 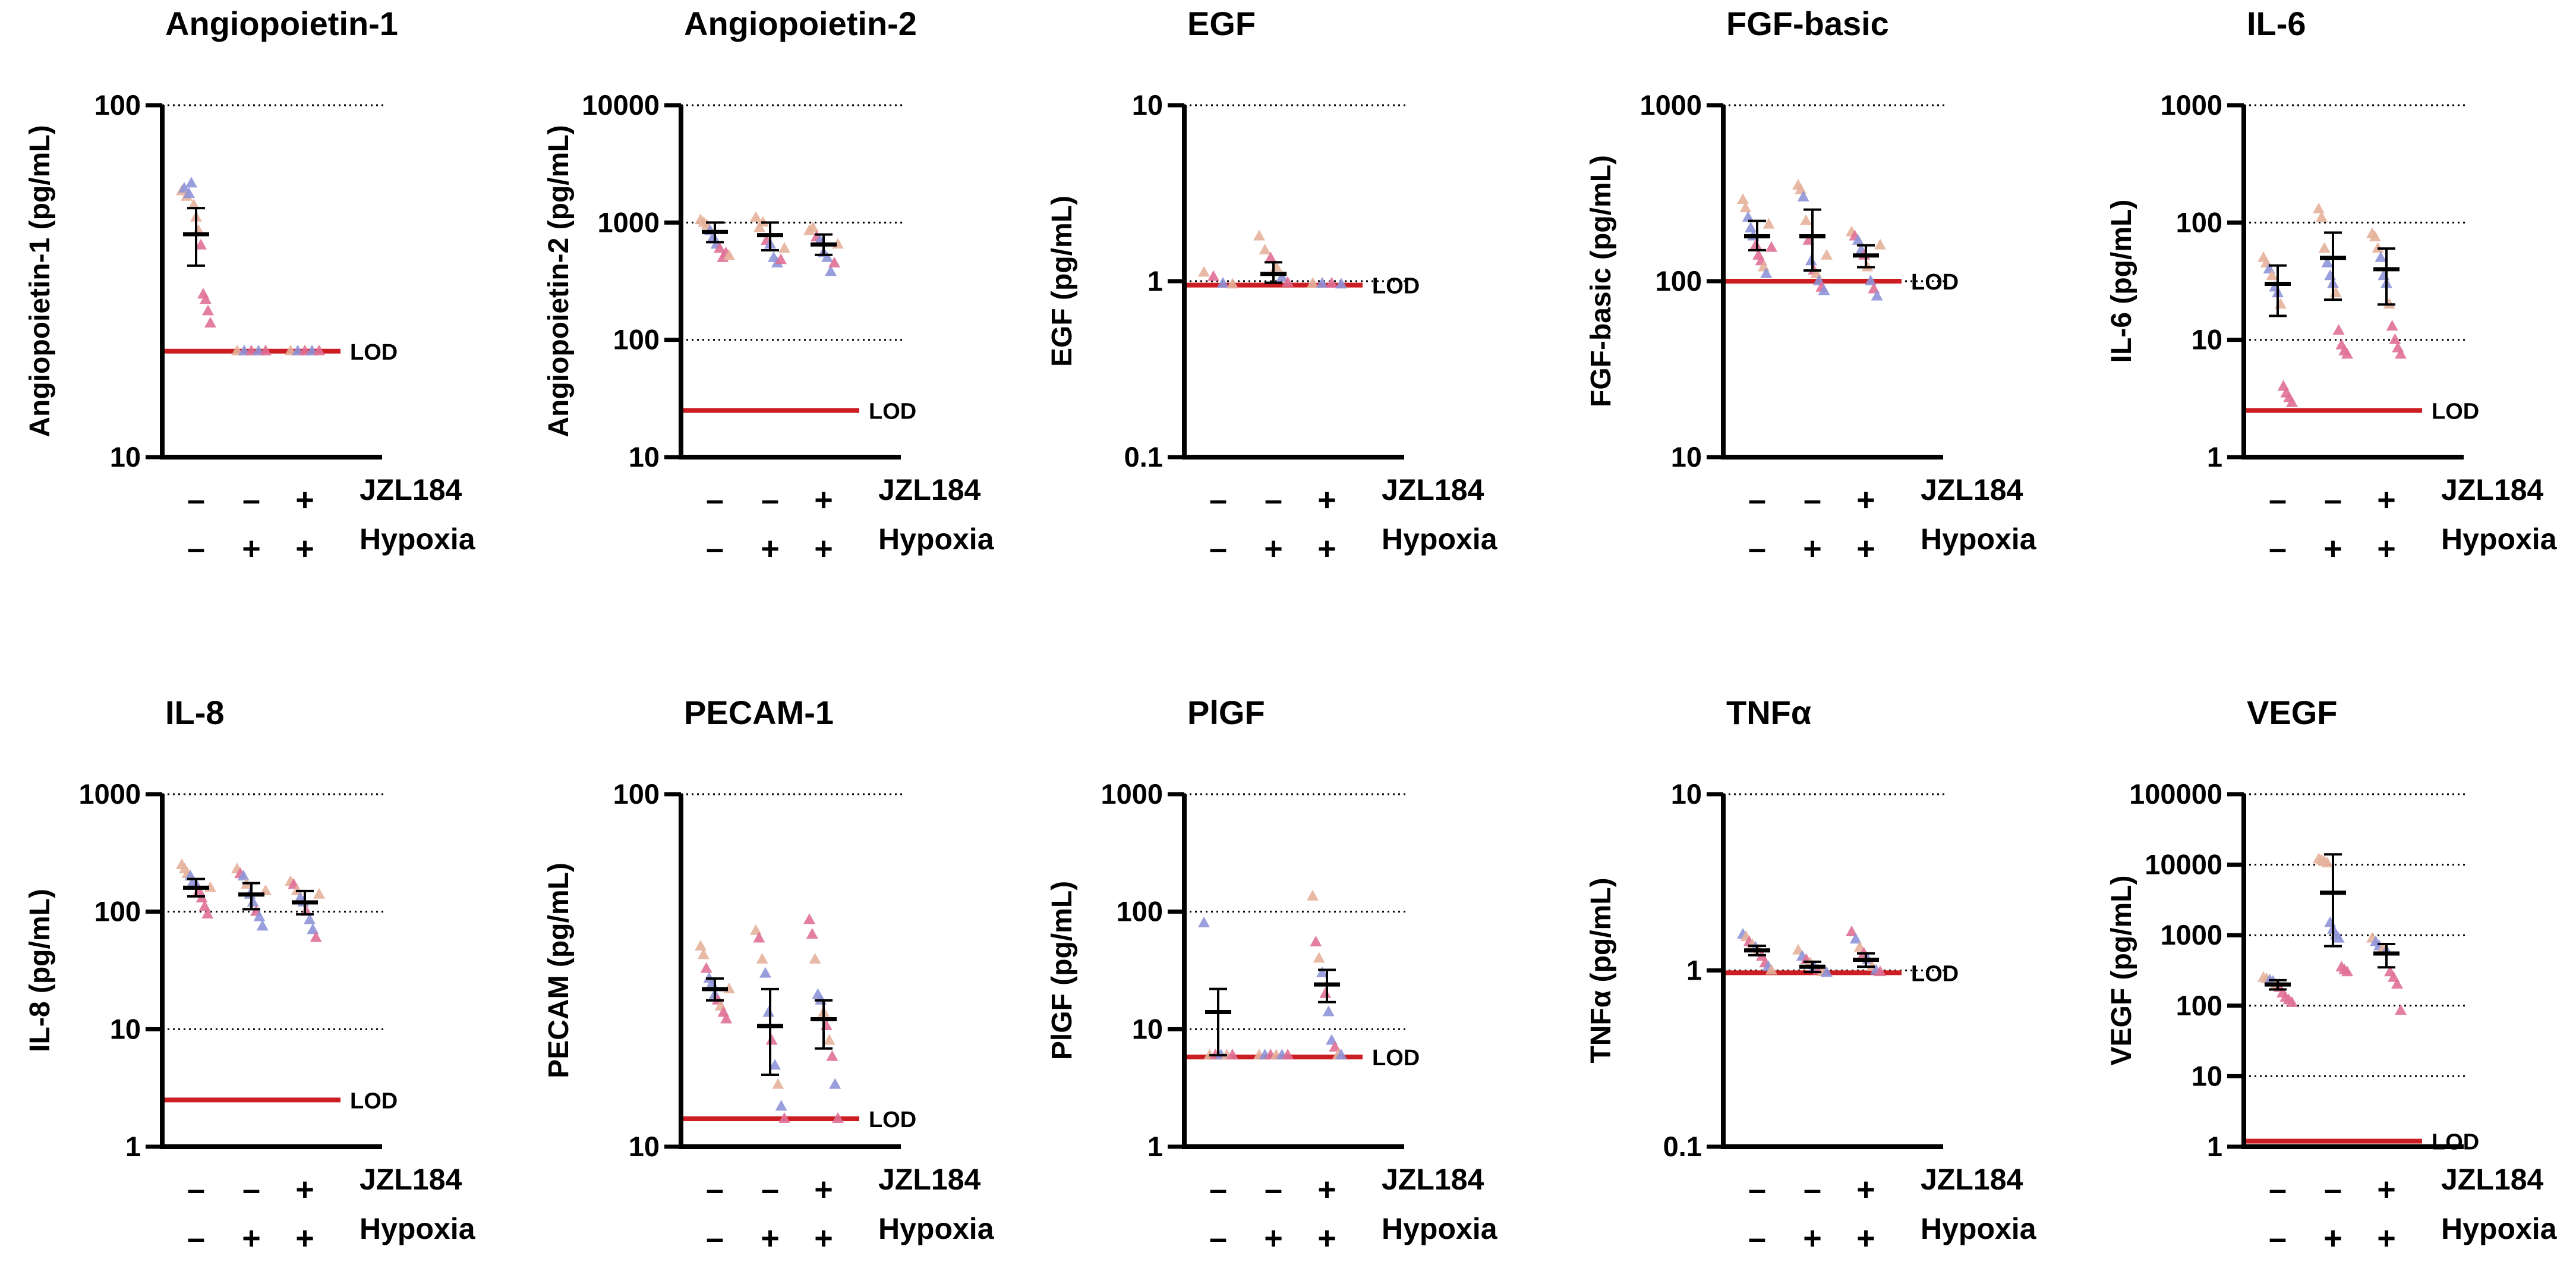 What do you see at coordinates (1062, 970) in the screenshot?
I see `y-axis-label: PlGF (pg/mL)` at bounding box center [1062, 970].